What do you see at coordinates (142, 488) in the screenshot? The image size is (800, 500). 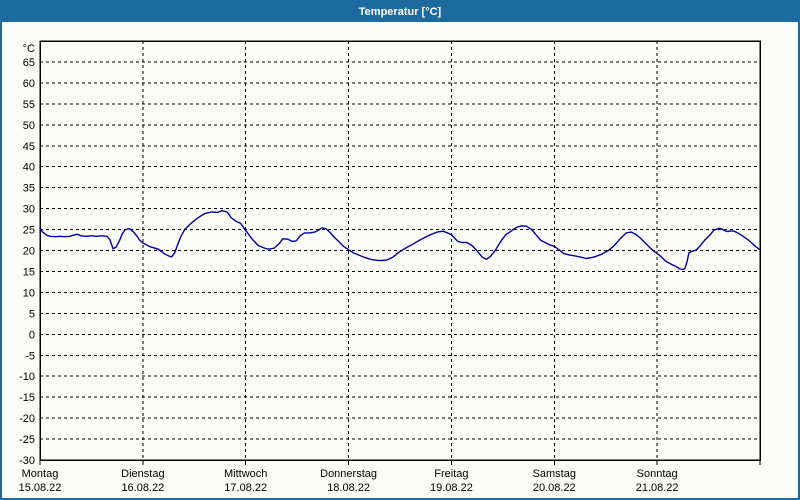 I see `day-date-label: 16.08.22` at bounding box center [142, 488].